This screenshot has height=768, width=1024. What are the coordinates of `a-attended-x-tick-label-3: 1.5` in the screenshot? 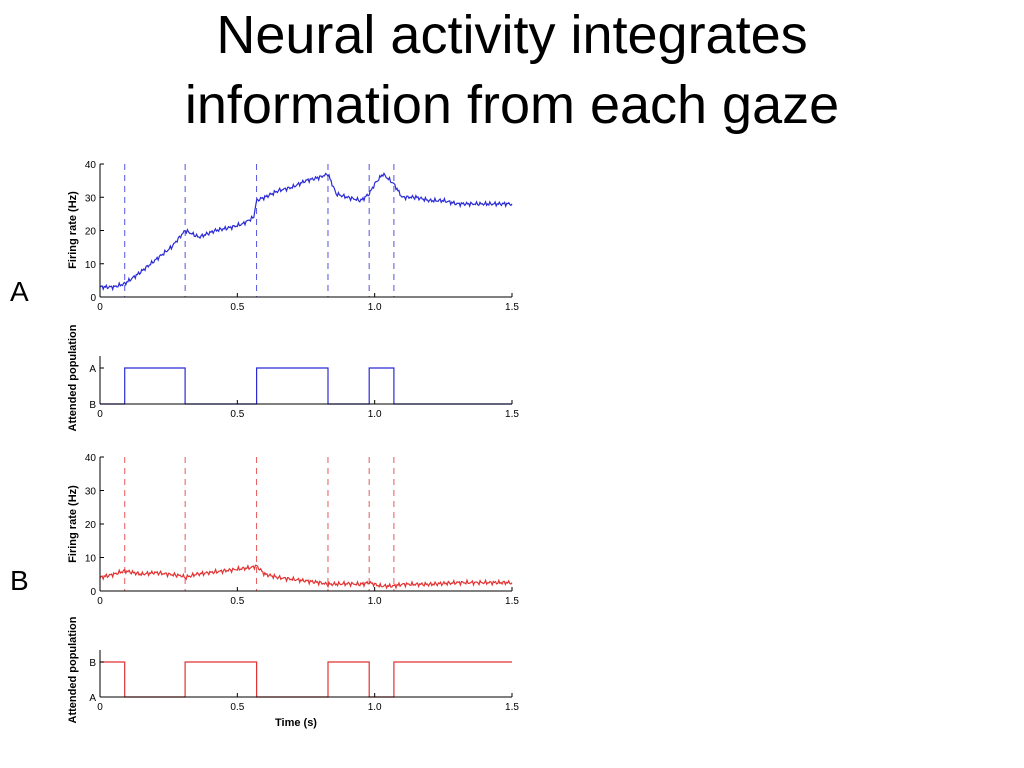 It's located at (512, 414).